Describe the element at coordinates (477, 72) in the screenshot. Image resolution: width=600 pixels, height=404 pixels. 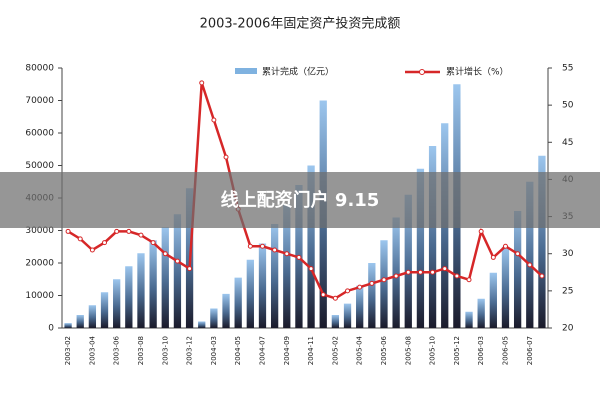
I see `legend-label: 累计增长（%）` at that location.